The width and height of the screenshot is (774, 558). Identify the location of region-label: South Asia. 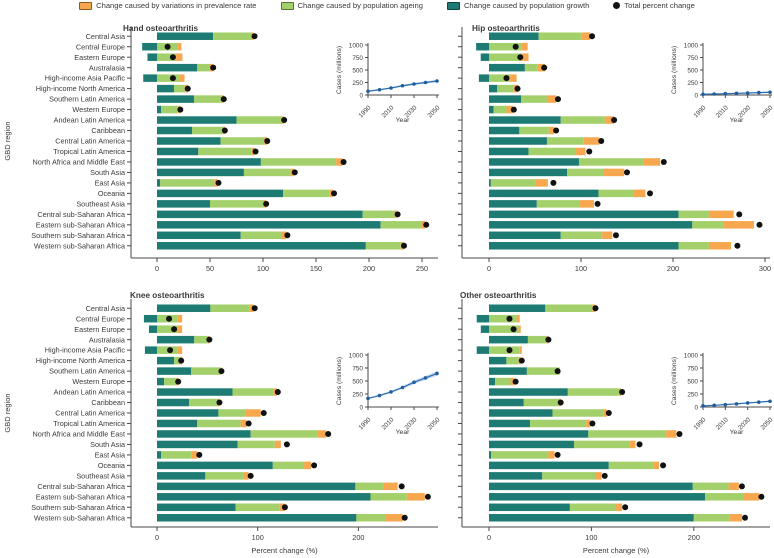
(108, 444).